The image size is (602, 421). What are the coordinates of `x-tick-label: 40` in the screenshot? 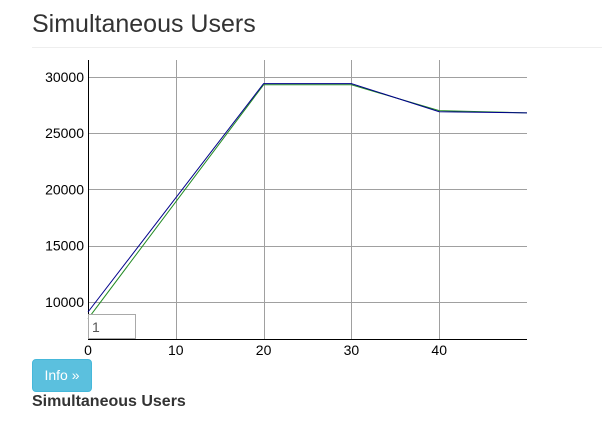 It's located at (439, 350).